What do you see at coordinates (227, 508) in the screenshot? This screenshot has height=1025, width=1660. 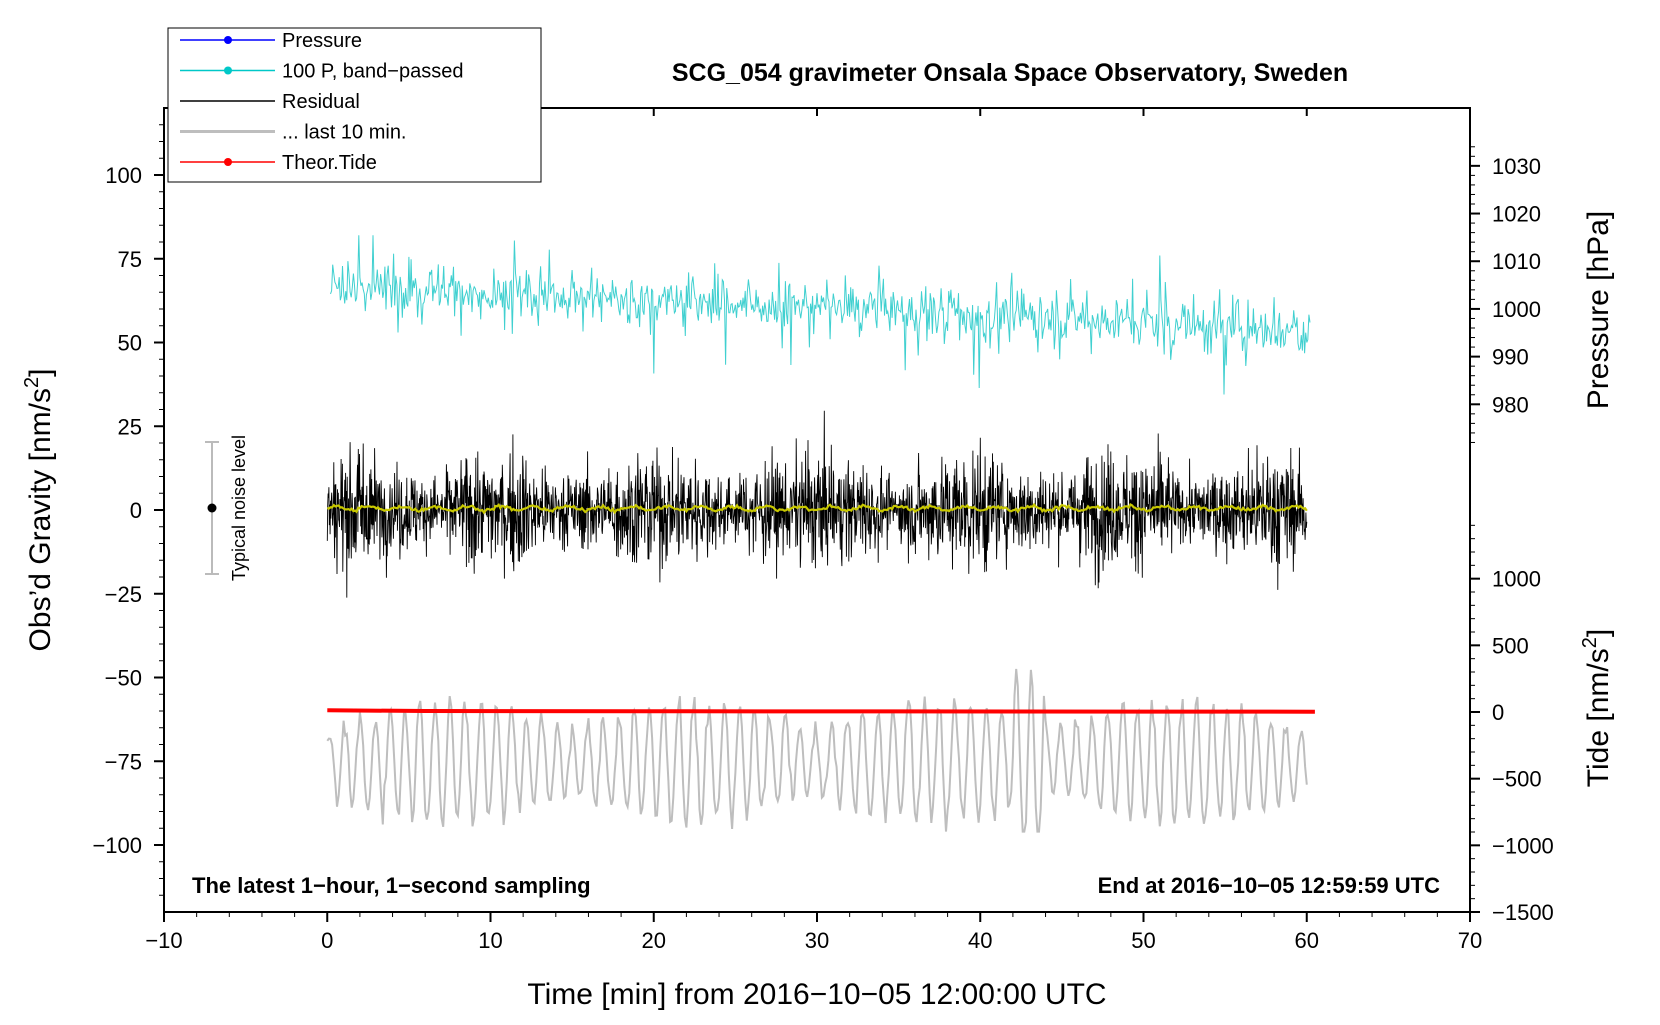 I see `noise-level-indicator: Typical noise level` at bounding box center [227, 508].